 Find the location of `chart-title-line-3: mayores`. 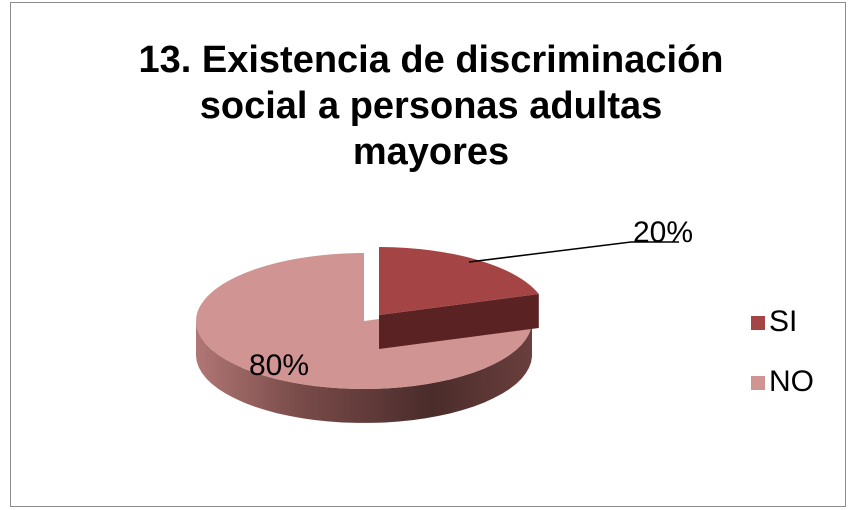

chart-title-line-3: mayores is located at coordinates (431, 152).